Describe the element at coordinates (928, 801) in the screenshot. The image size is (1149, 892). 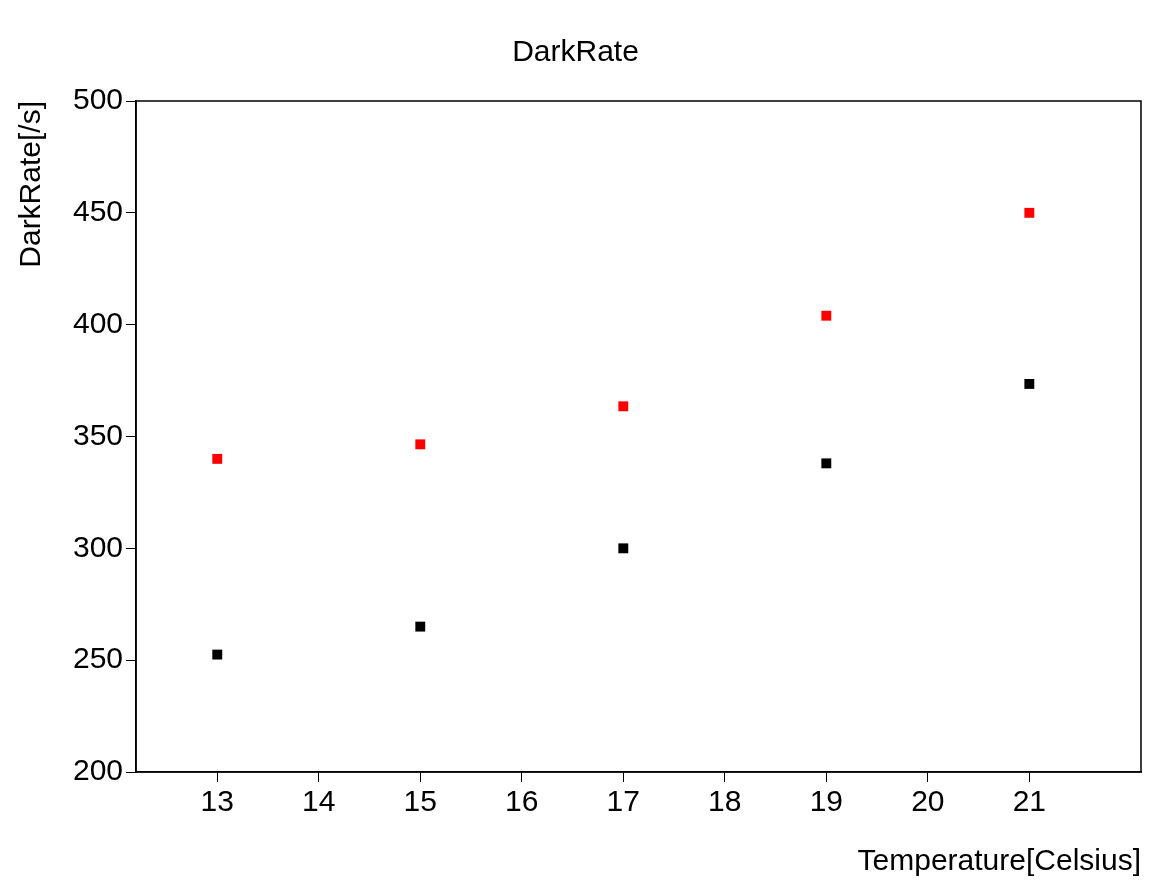
I see `x-tick-label: 20` at that location.